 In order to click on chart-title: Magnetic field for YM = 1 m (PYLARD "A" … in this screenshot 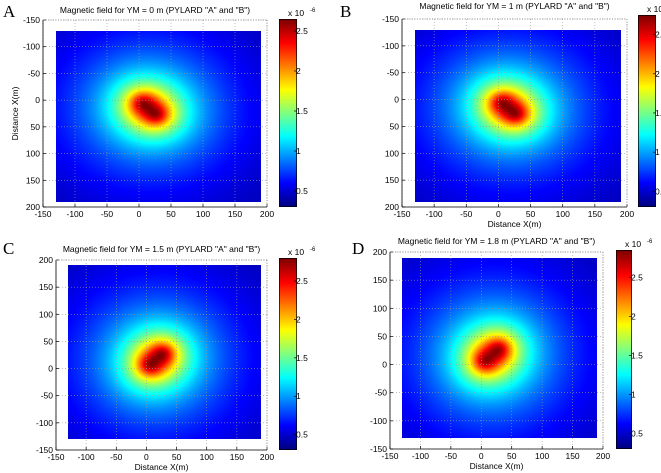, I will do `click(514, 6)`.